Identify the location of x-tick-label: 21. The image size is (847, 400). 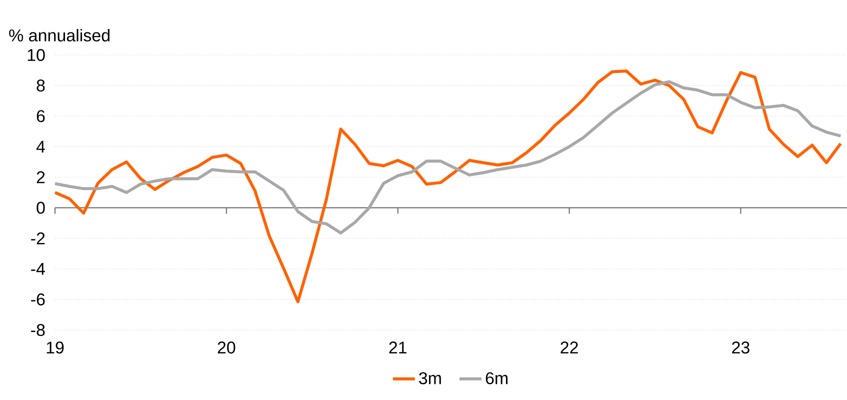
(397, 348).